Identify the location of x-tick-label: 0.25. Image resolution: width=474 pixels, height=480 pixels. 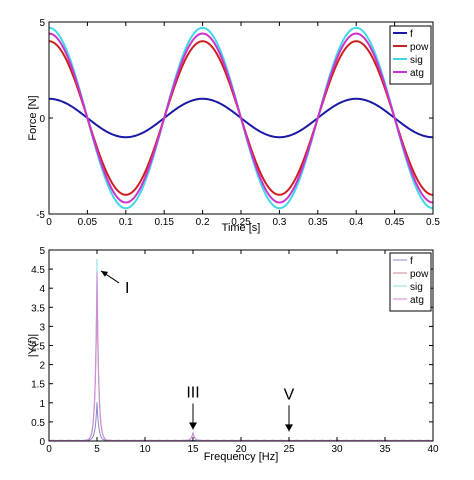
(241, 222).